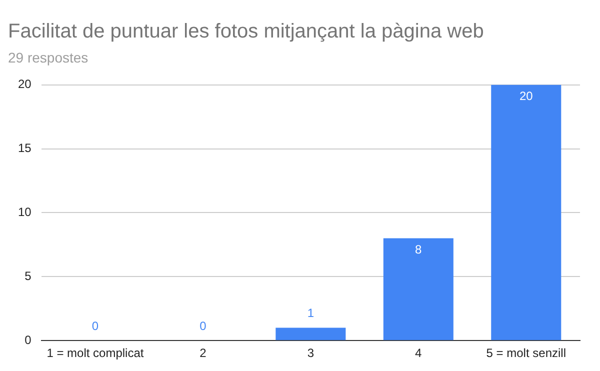 The width and height of the screenshot is (600, 371). What do you see at coordinates (48, 57) in the screenshot?
I see `chart-subtitle: 29 respostes` at bounding box center [48, 57].